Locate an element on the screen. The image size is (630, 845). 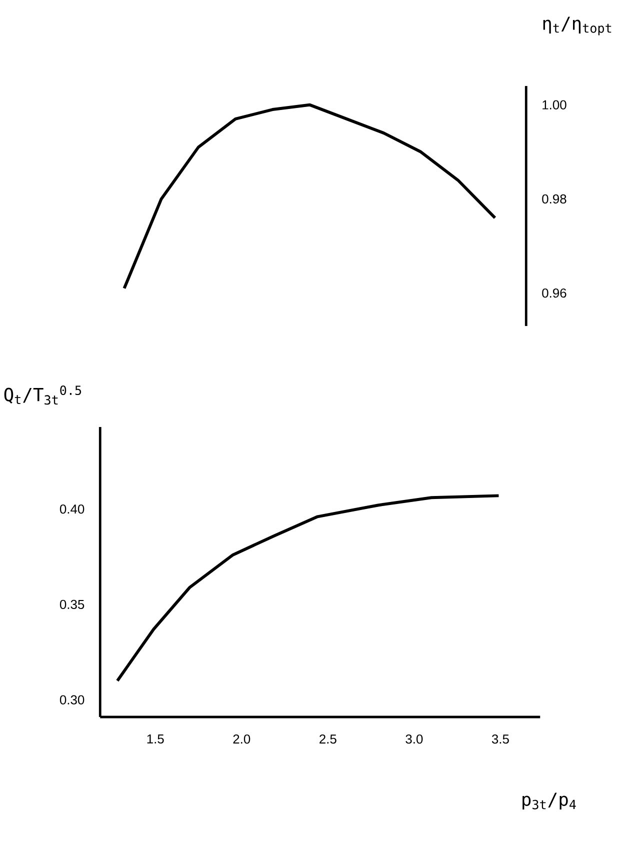
y-axis-title: Q$_{t}$/T$_{3t}$0.5 is located at coordinates (42, 395).